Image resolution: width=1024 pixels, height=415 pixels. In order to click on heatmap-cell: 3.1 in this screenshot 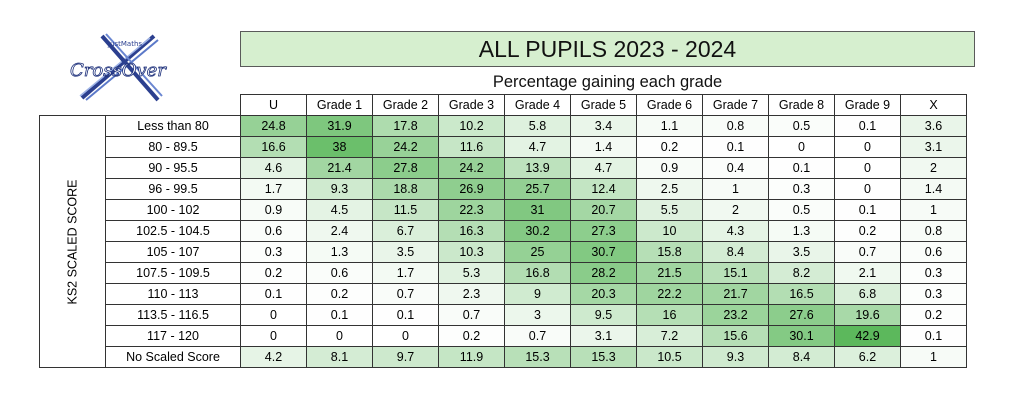, I will do `click(933, 147)`.